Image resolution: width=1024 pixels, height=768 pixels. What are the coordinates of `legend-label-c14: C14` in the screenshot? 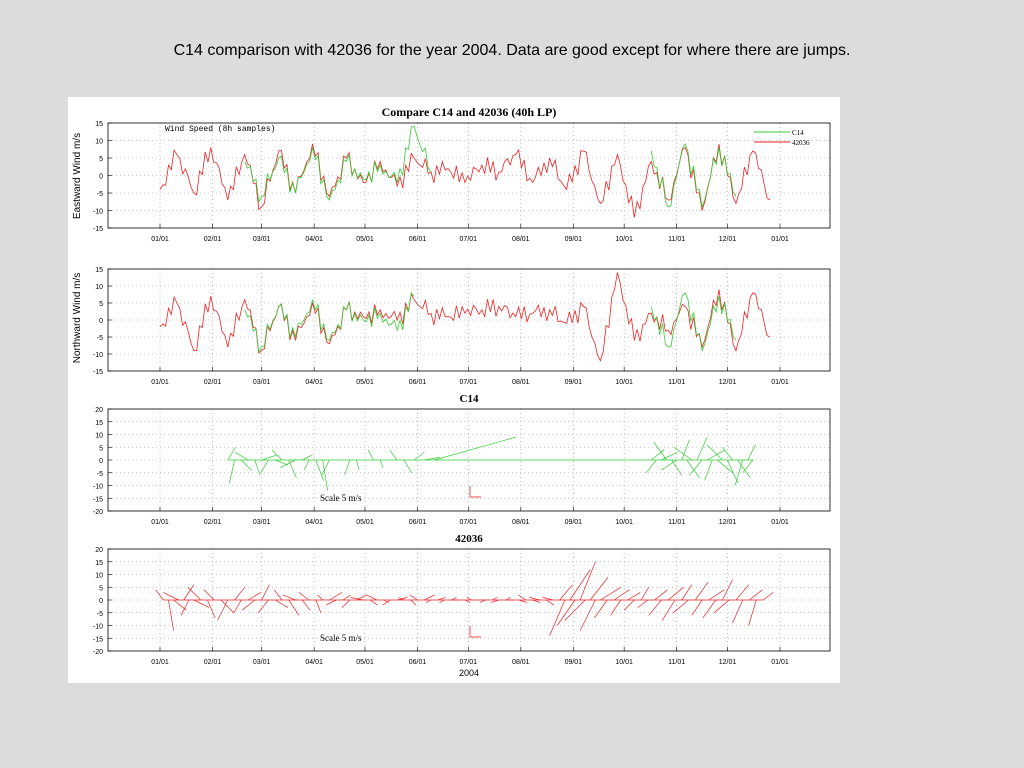 It's located at (798, 133).